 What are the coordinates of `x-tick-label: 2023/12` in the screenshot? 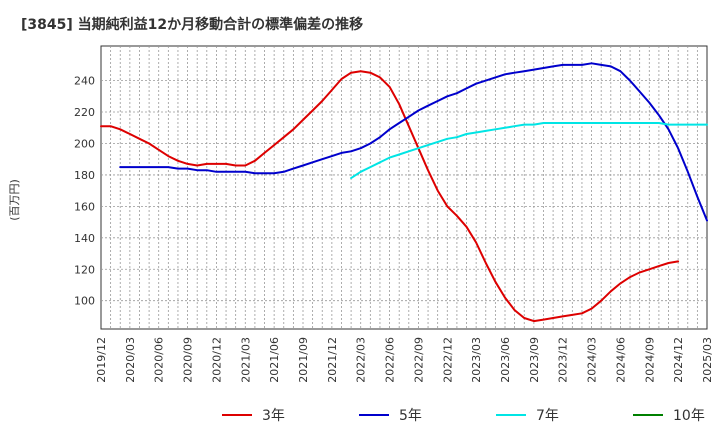 It's located at (563, 360).